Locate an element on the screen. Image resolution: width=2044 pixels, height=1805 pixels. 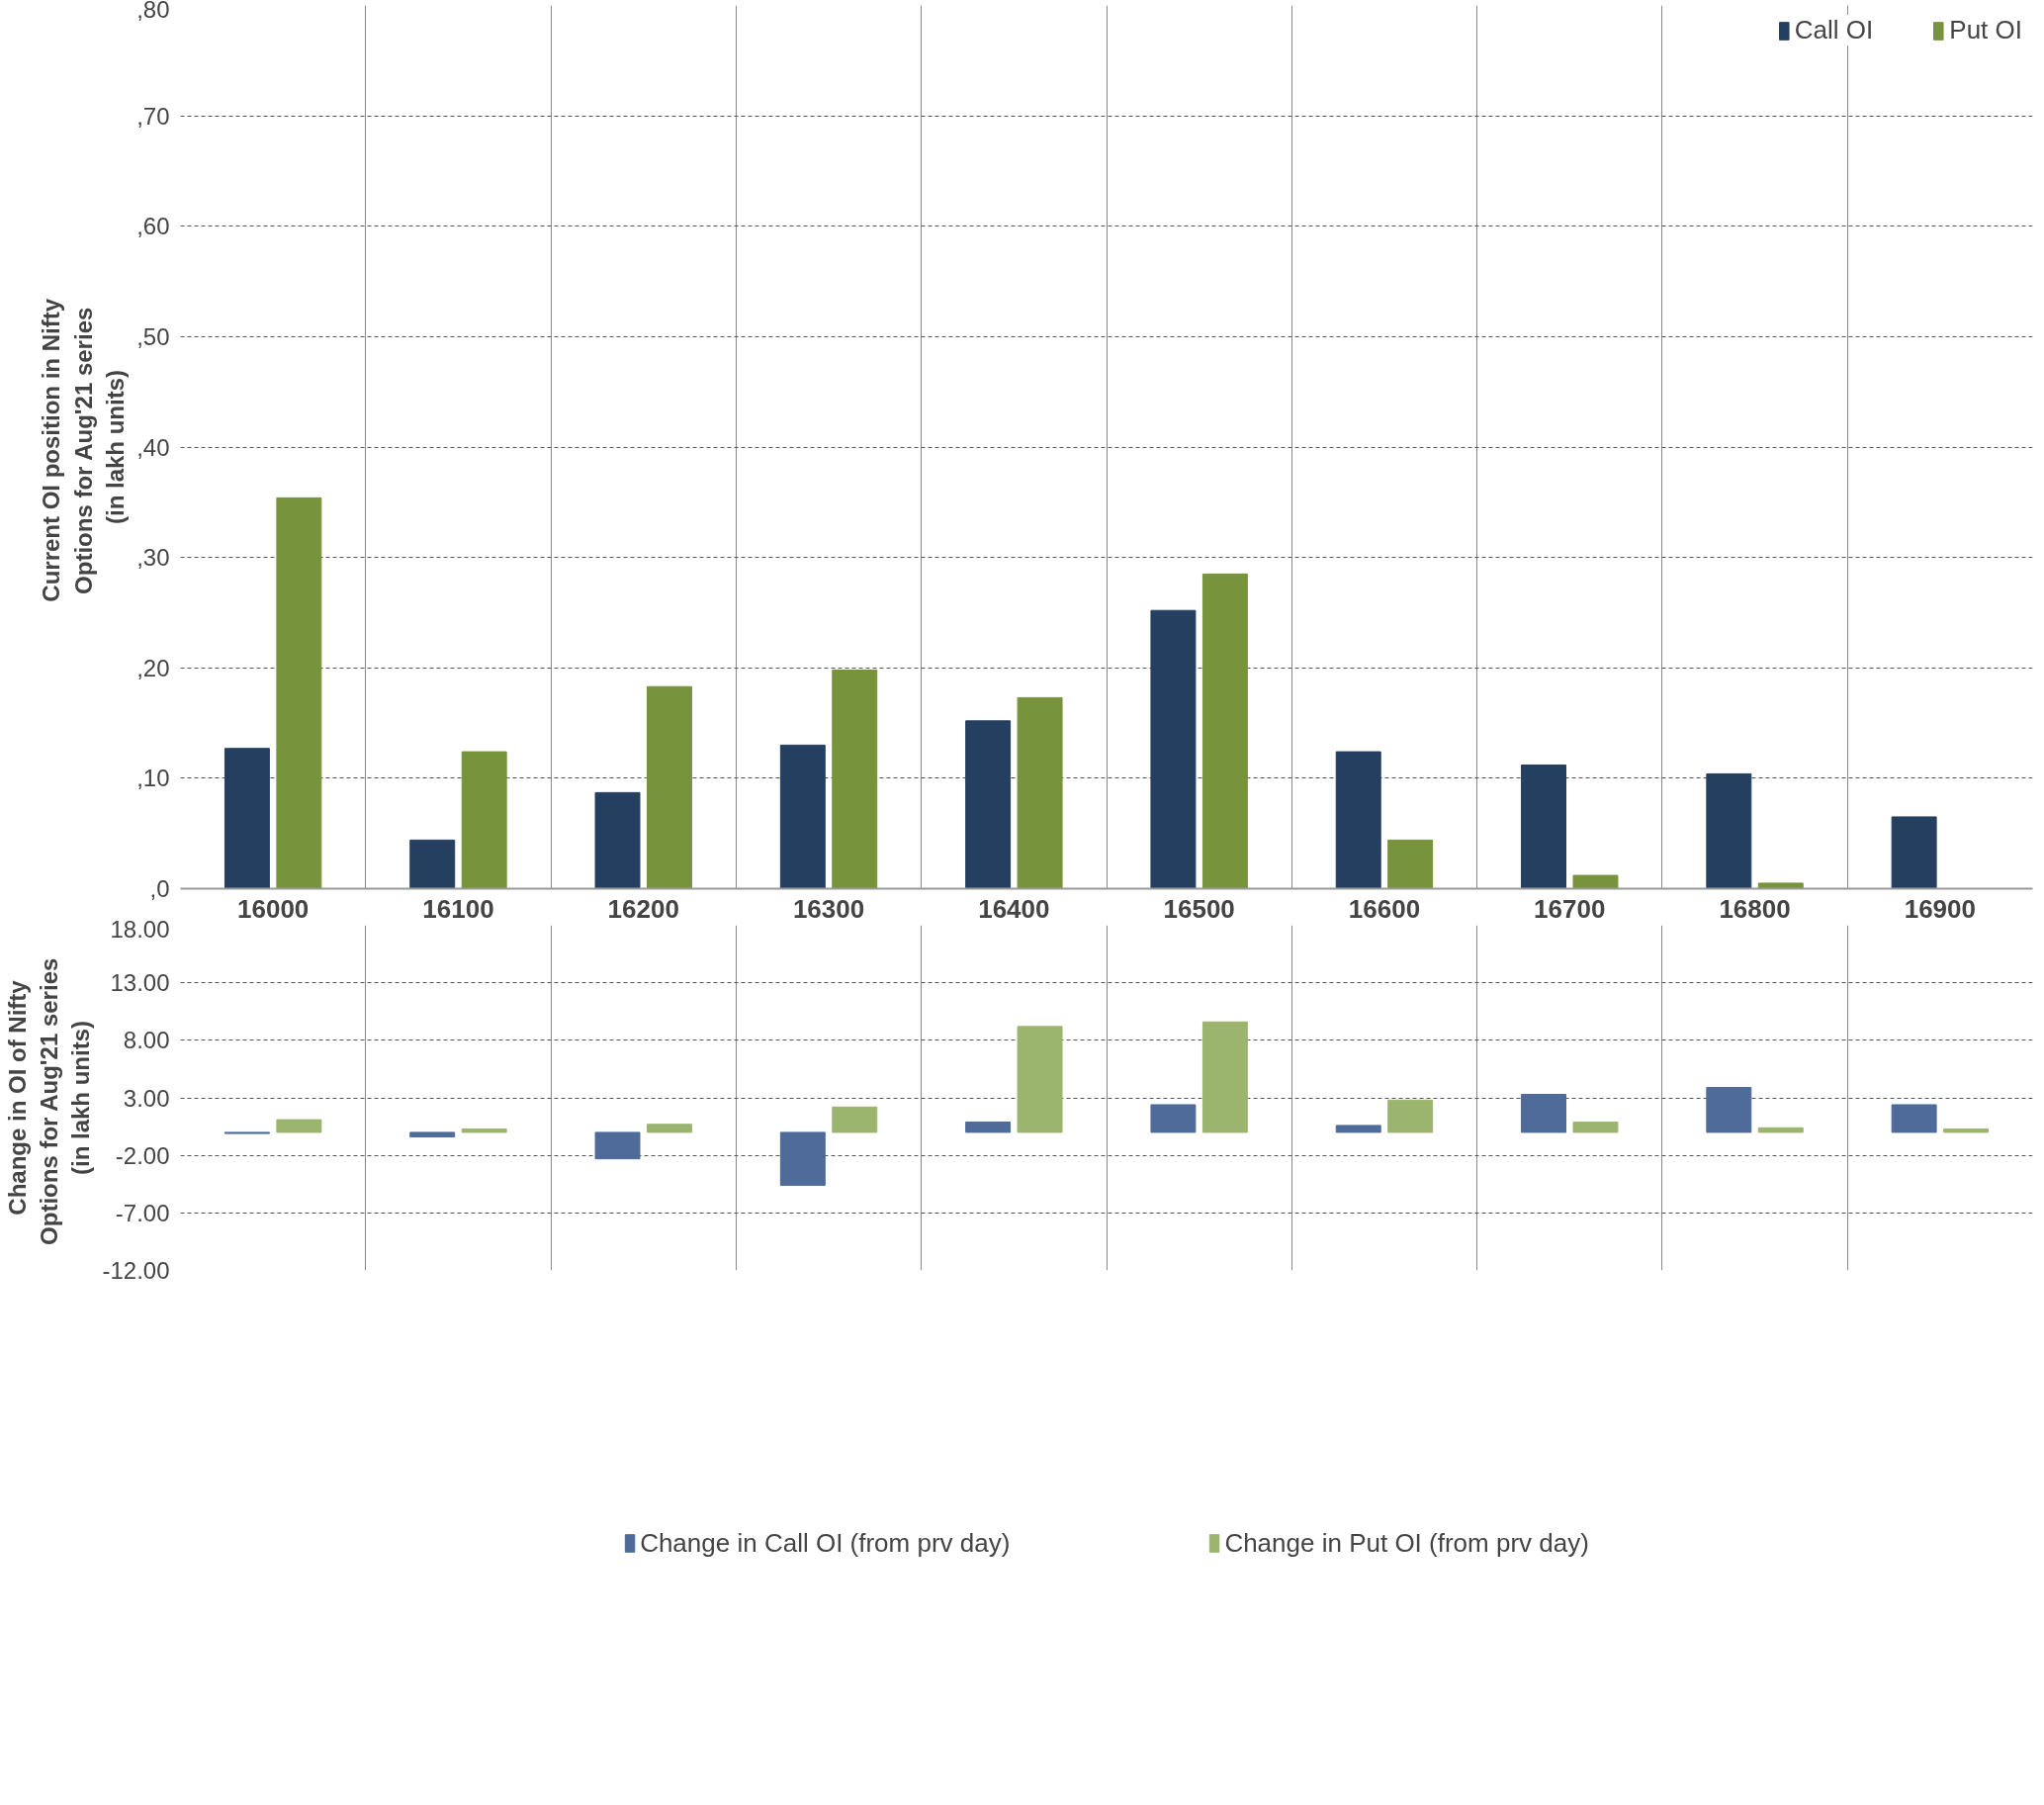
y-tick-label: ,10 is located at coordinates (153, 778).